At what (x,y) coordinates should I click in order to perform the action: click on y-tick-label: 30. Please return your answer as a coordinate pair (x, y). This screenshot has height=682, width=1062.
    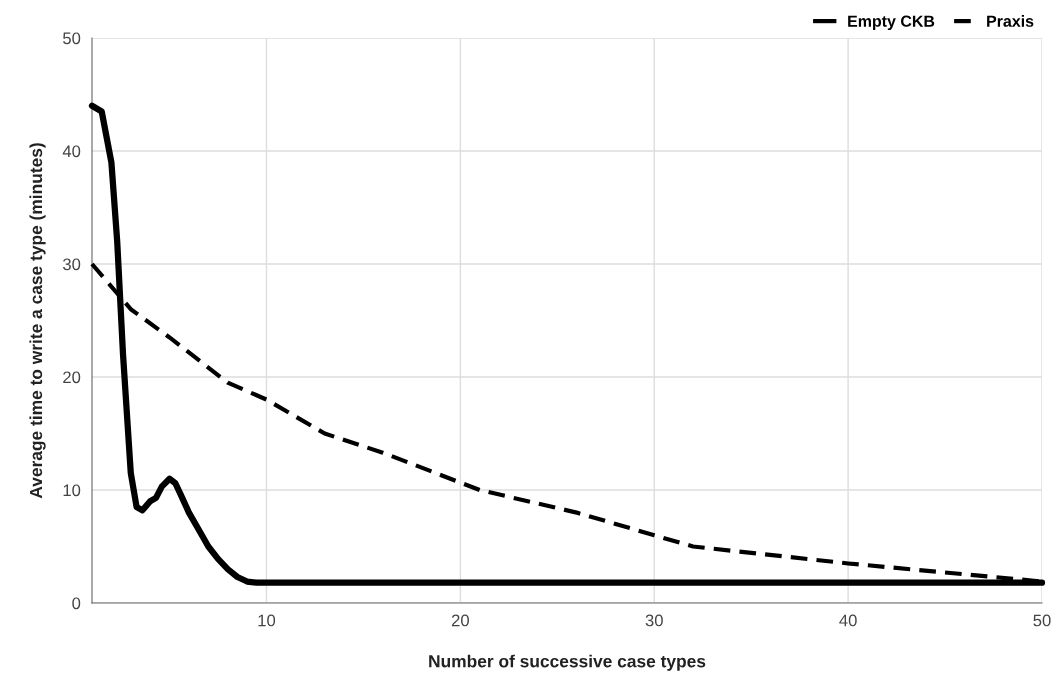
    Looking at the image, I should click on (71, 264).